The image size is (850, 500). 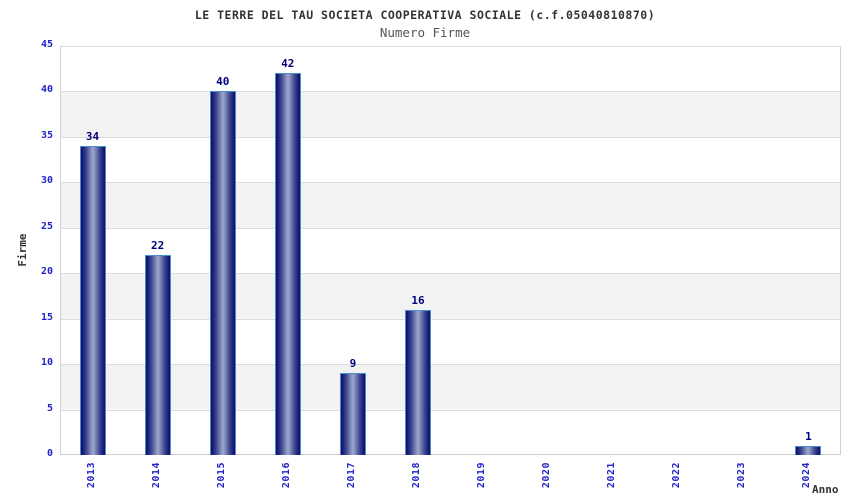 What do you see at coordinates (46, 226) in the screenshot?
I see `y-tick-25: 25` at bounding box center [46, 226].